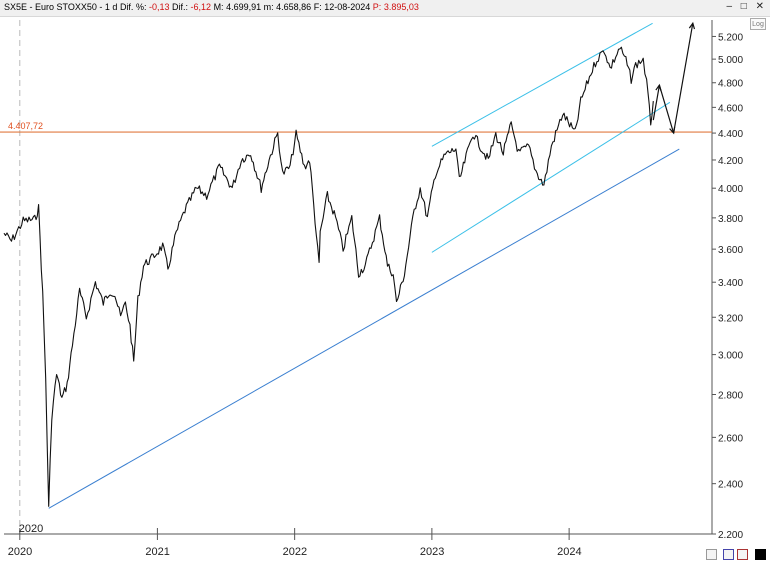  What do you see at coordinates (31, 529) in the screenshot?
I see `year-annotation: 2020` at bounding box center [31, 529].